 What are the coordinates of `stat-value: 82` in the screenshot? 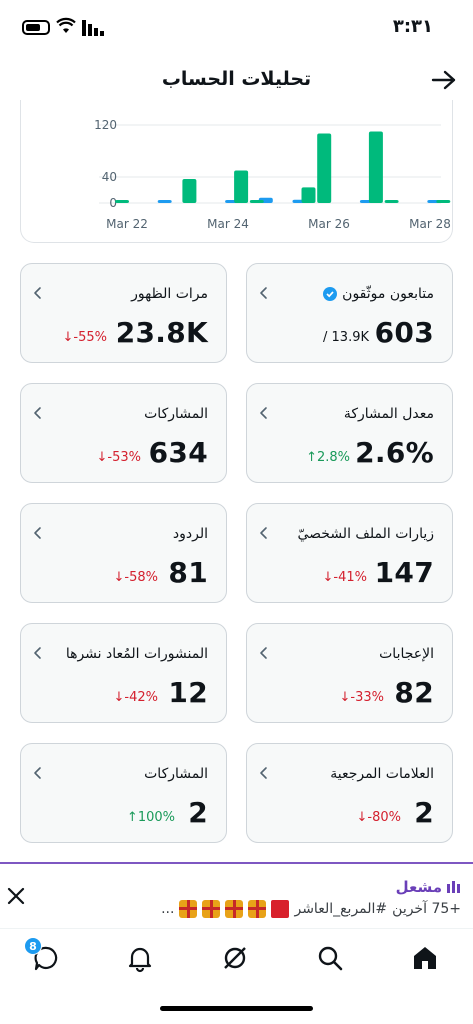 It's located at (414, 692).